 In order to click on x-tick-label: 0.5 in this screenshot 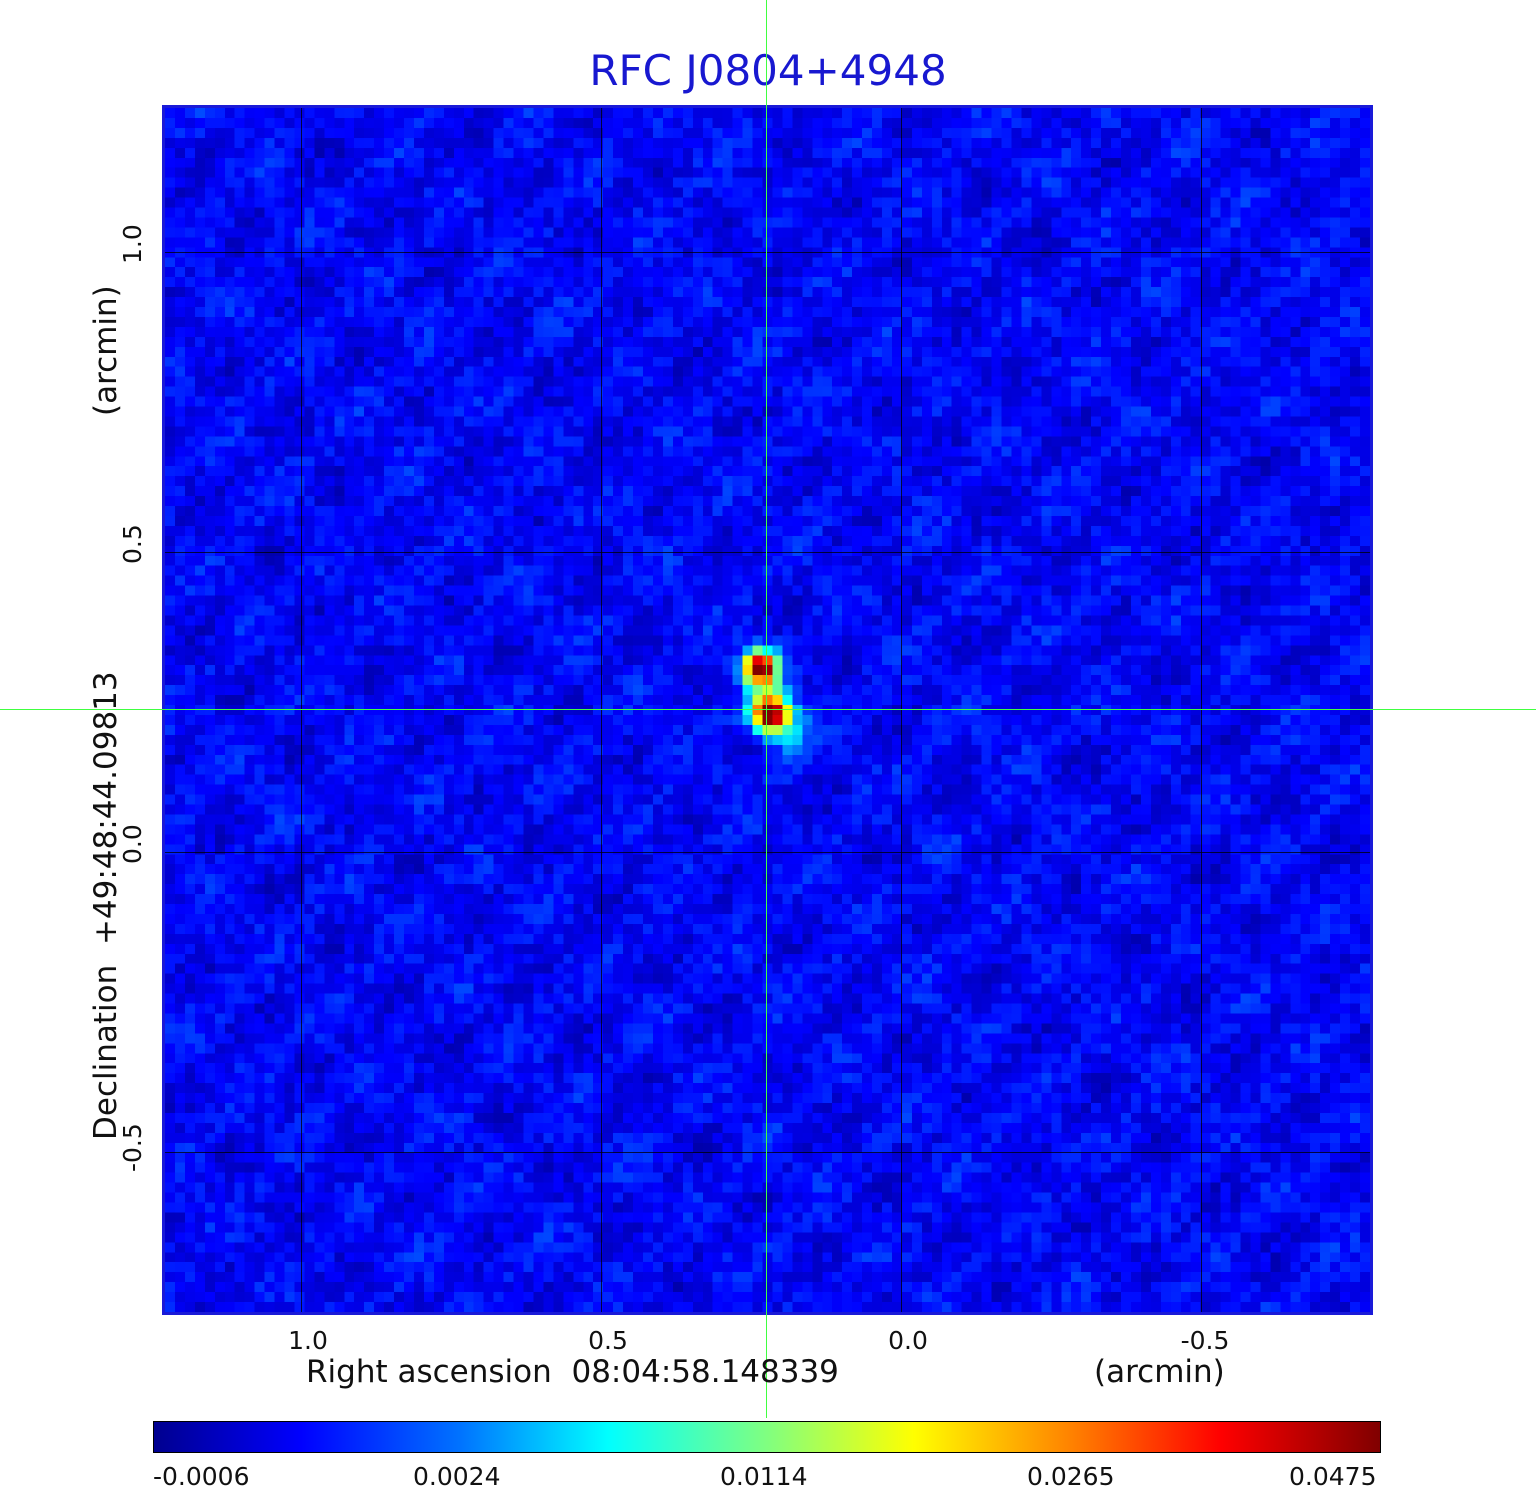, I will do `click(608, 1340)`.